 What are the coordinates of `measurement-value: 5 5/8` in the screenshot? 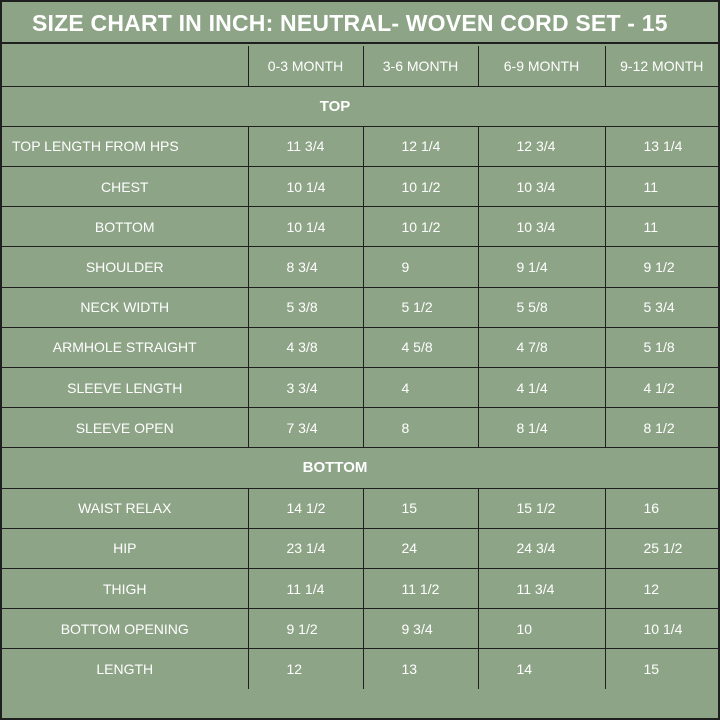 It's located at (541, 307).